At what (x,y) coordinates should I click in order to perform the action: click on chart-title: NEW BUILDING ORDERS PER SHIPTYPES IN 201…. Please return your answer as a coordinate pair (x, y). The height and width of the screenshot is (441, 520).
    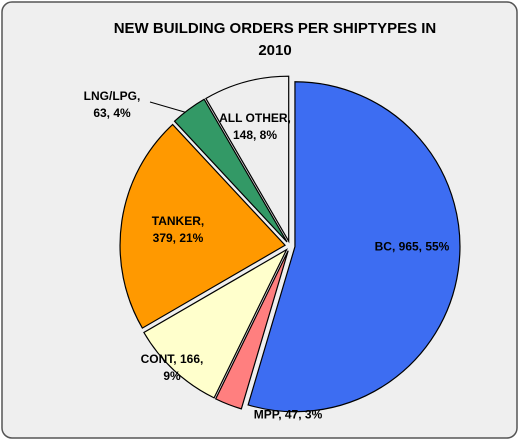
    Looking at the image, I should click on (275, 39).